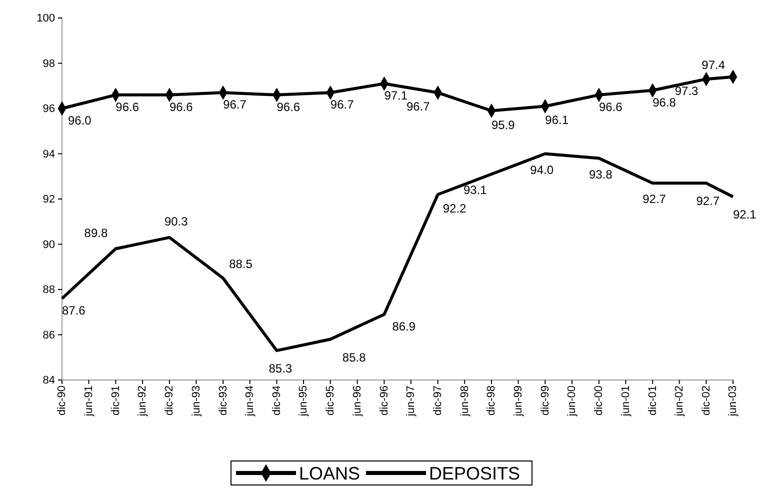 The image size is (763, 493). I want to click on y-tick-label: 98, so click(48, 64).